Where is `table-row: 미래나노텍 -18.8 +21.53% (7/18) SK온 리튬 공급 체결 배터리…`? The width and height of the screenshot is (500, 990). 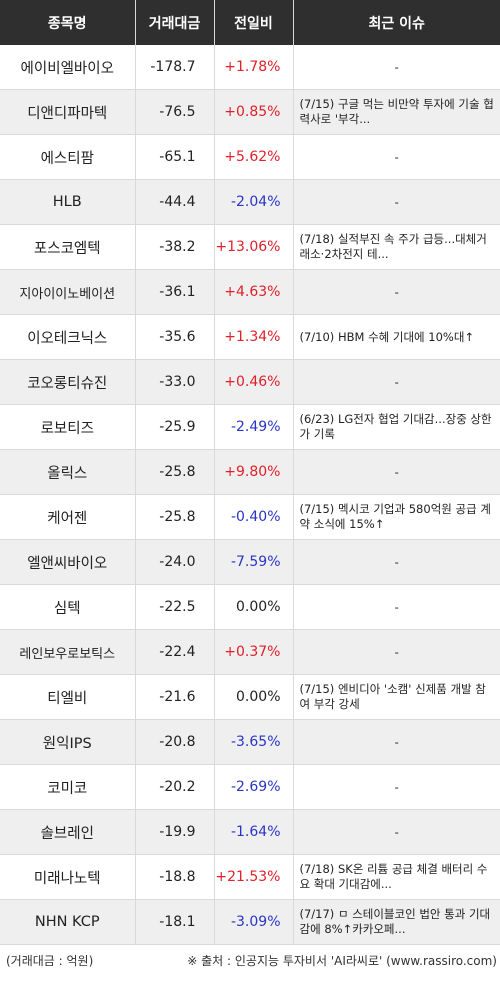 table-row: 미래나노텍 -18.8 +21.53% (7/18) SK온 리튬 공급 체결 배터리… is located at coordinates (250, 877).